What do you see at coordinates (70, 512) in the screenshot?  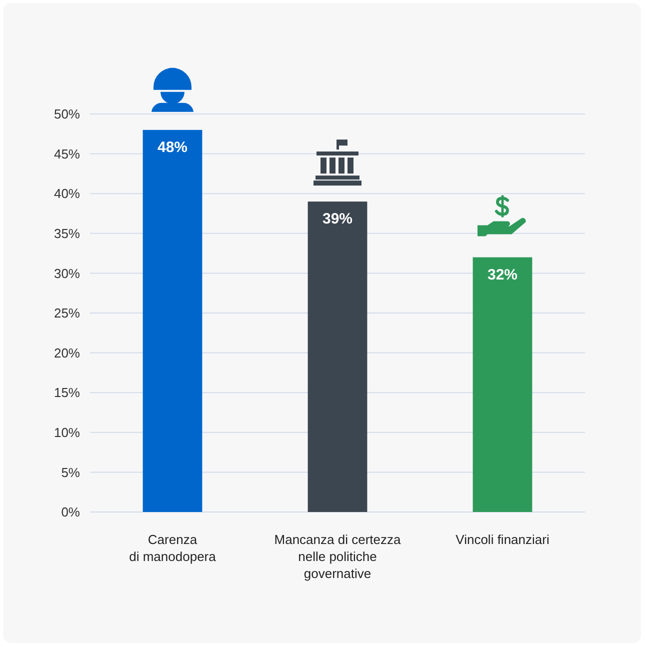 I see `y-tick-label: 0%` at bounding box center [70, 512].